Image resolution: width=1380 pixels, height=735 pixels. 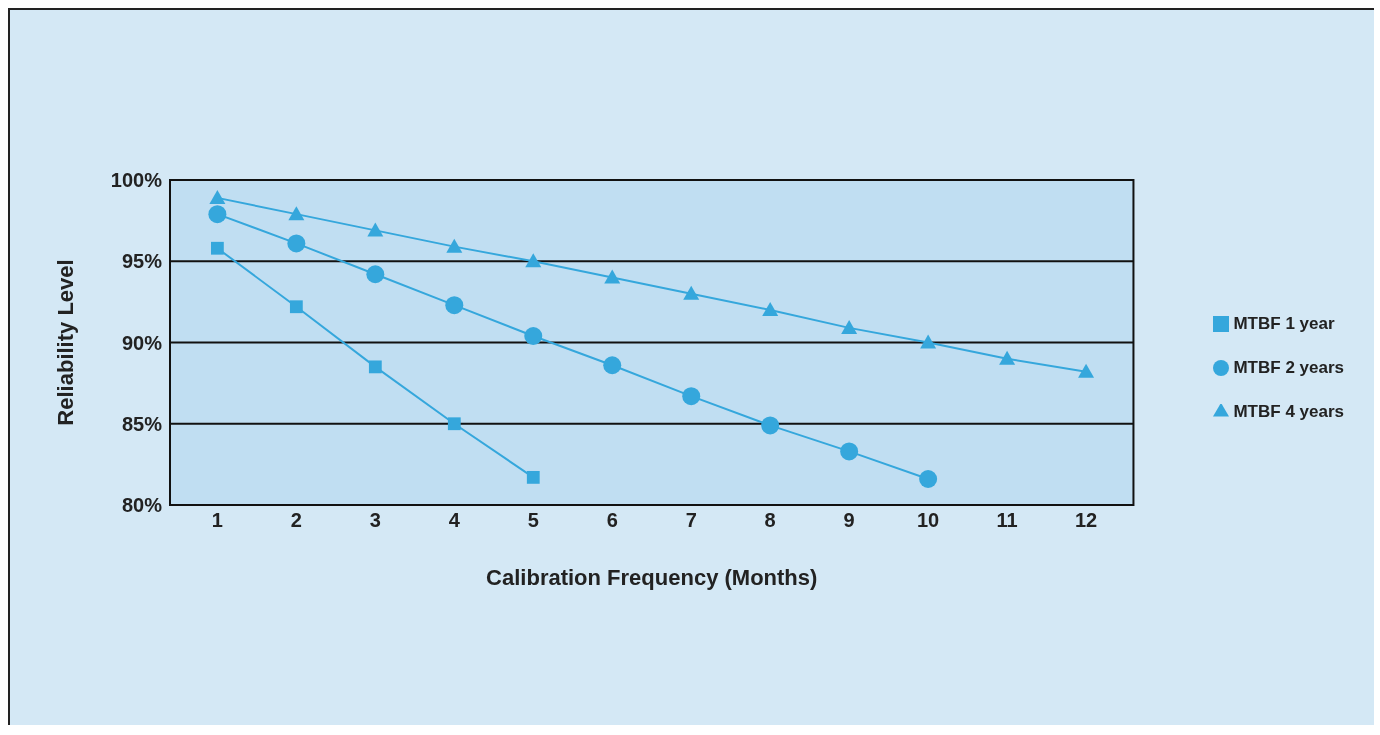 I want to click on x-tick-label: 4, so click(x=454, y=520).